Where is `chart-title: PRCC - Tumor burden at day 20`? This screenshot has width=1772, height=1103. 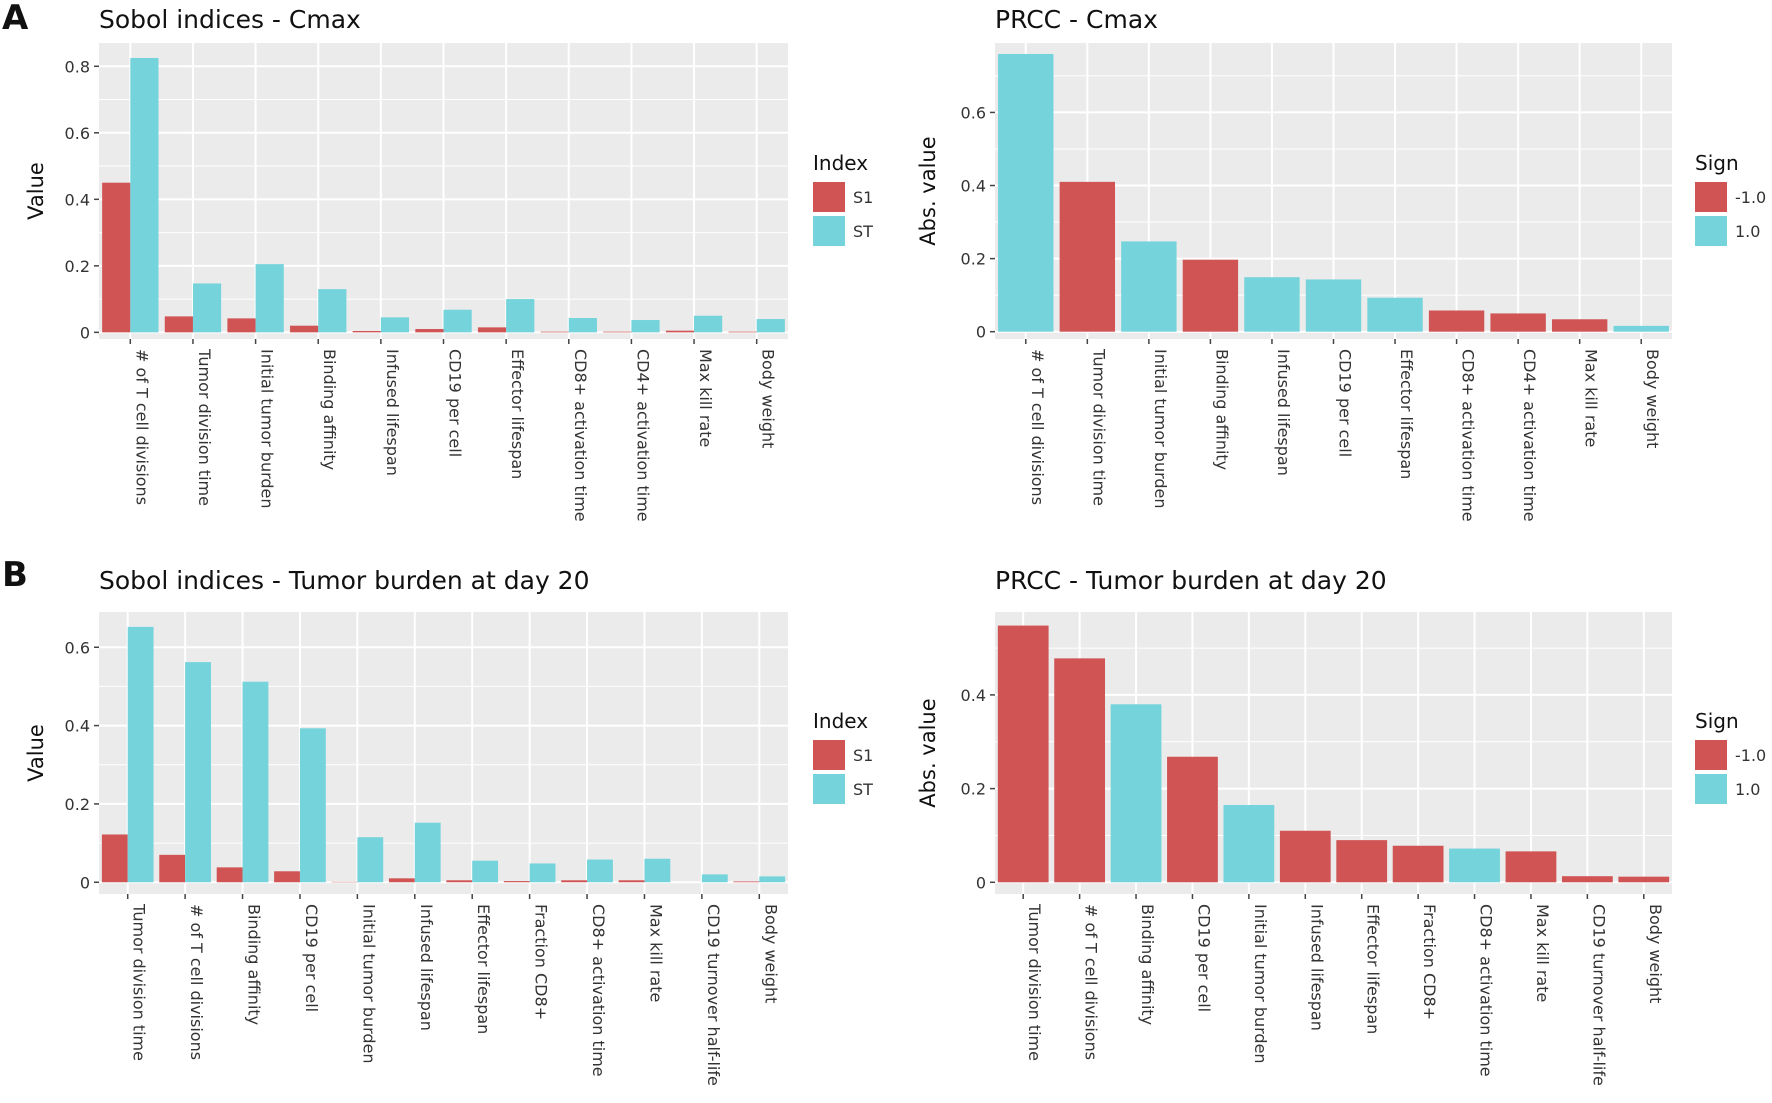
chart-title: PRCC - Tumor burden at day 20 is located at coordinates (1191, 580).